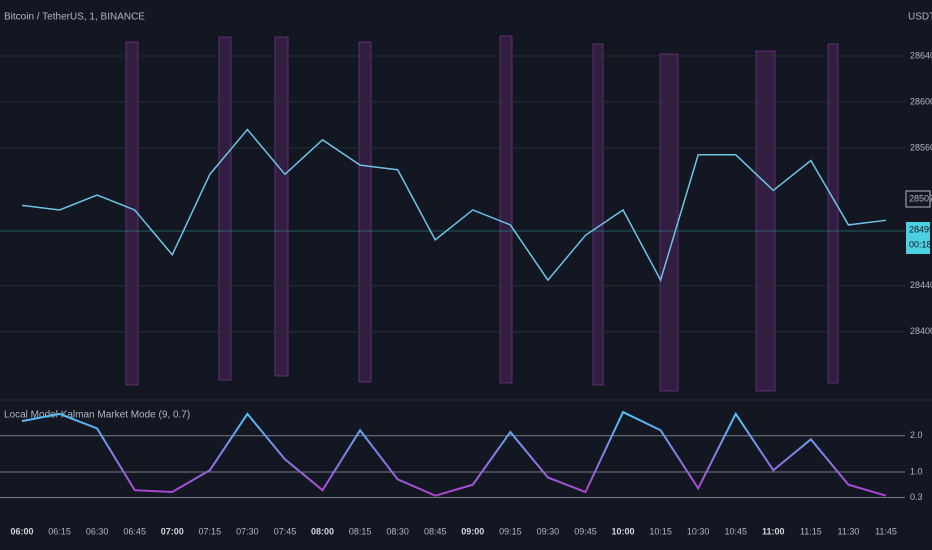 This screenshot has height=550, width=932. Describe the element at coordinates (773, 531) in the screenshot. I see `x-tick-label: 11:00` at that location.